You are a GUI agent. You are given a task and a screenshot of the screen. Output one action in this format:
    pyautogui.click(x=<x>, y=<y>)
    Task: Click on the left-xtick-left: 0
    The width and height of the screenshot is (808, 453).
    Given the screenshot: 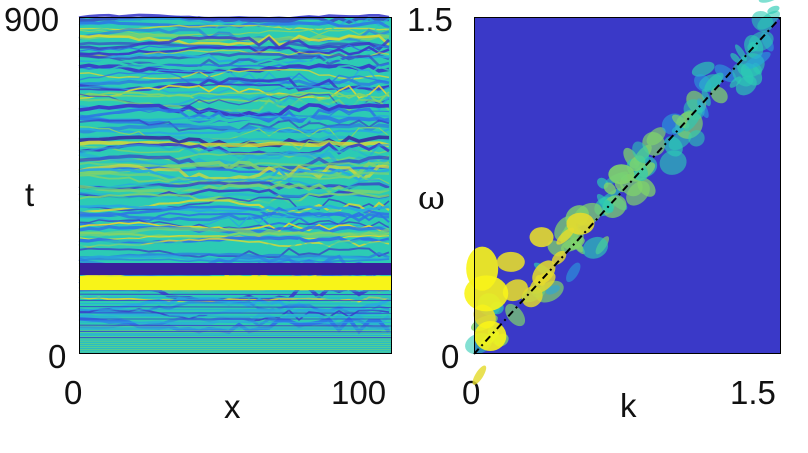 What is the action you would take?
    pyautogui.click(x=73, y=392)
    